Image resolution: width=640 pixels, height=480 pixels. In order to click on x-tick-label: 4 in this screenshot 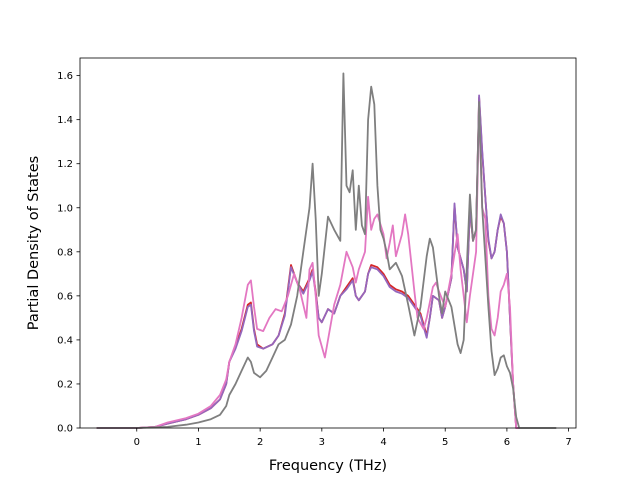, I will do `click(383, 442)`.